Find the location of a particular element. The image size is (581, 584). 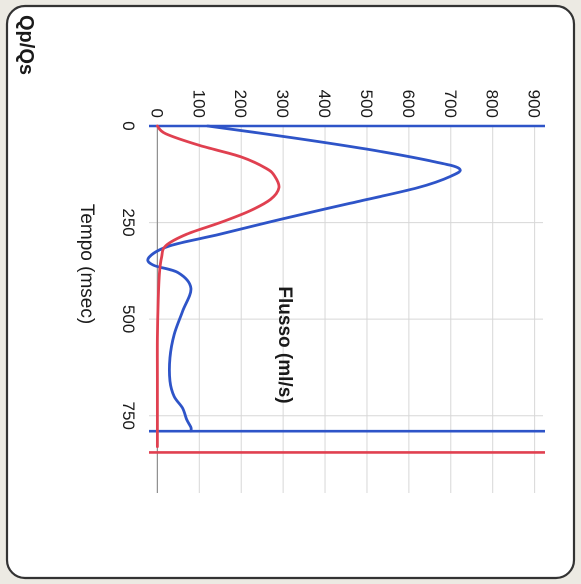

y-tick-label: 300 is located at coordinates (282, 104).